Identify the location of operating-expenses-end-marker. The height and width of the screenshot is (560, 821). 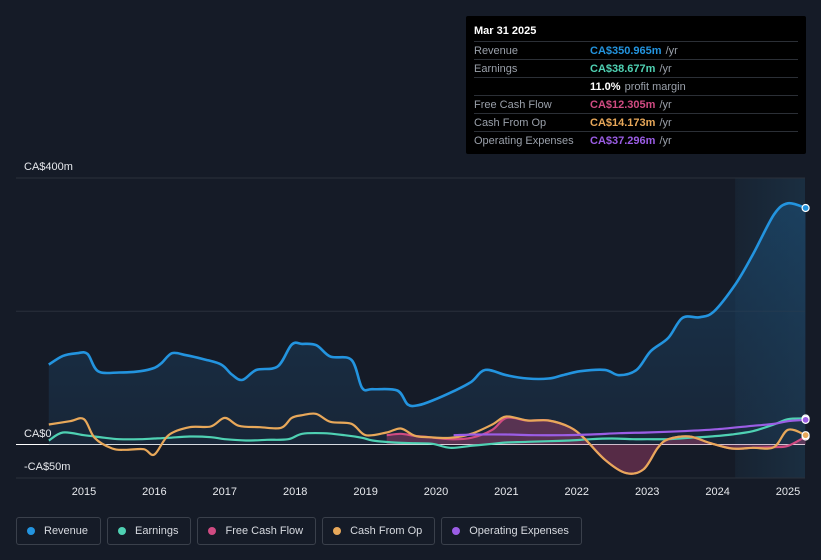
(805, 419).